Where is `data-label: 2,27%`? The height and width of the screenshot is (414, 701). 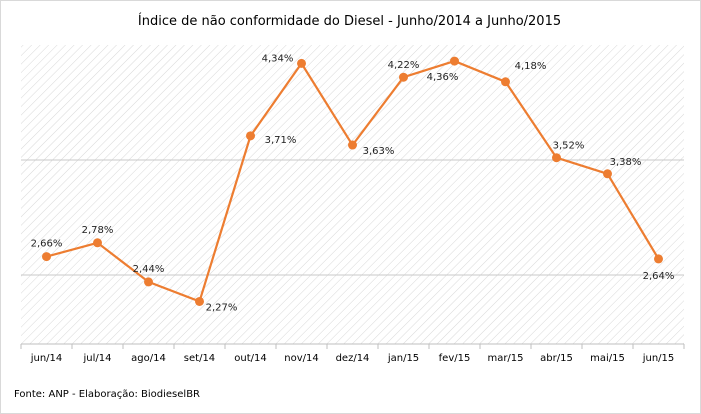 data-label: 2,27% is located at coordinates (222, 307).